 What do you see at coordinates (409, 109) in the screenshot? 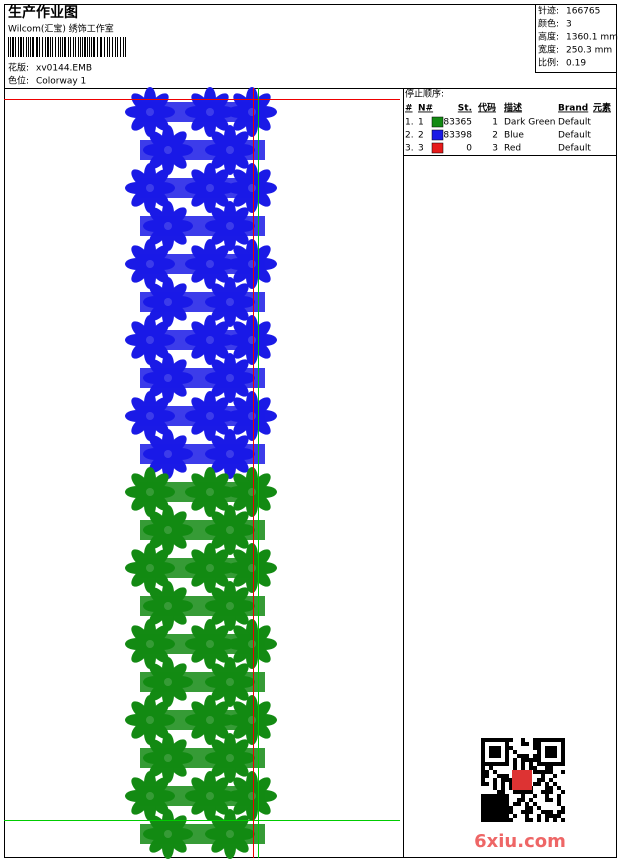
I see `column-header: #` at bounding box center [409, 109].